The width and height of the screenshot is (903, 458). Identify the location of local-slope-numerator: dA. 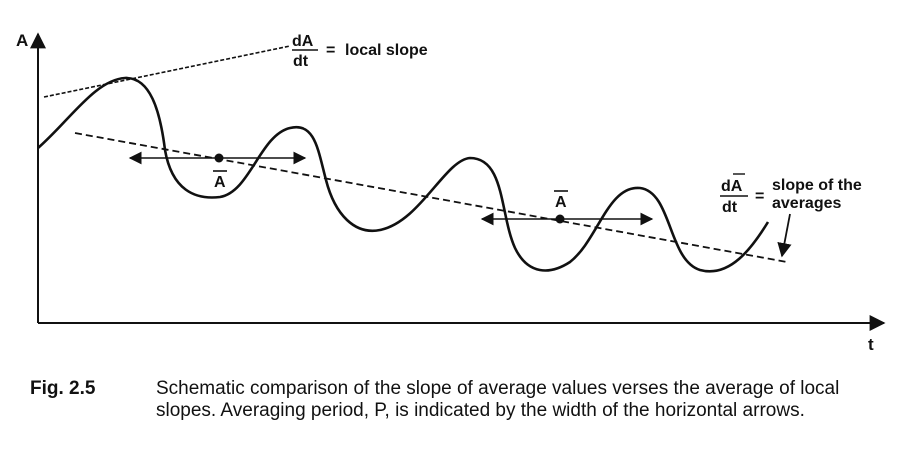
(303, 41).